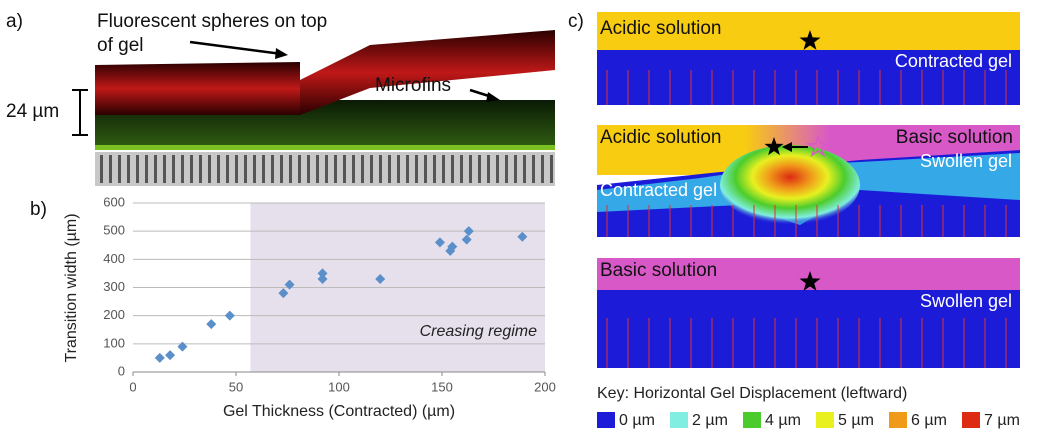 This screenshot has width=1037, height=433. Describe the element at coordinates (545, 386) in the screenshot. I see `x-tick-label: 200` at that location.